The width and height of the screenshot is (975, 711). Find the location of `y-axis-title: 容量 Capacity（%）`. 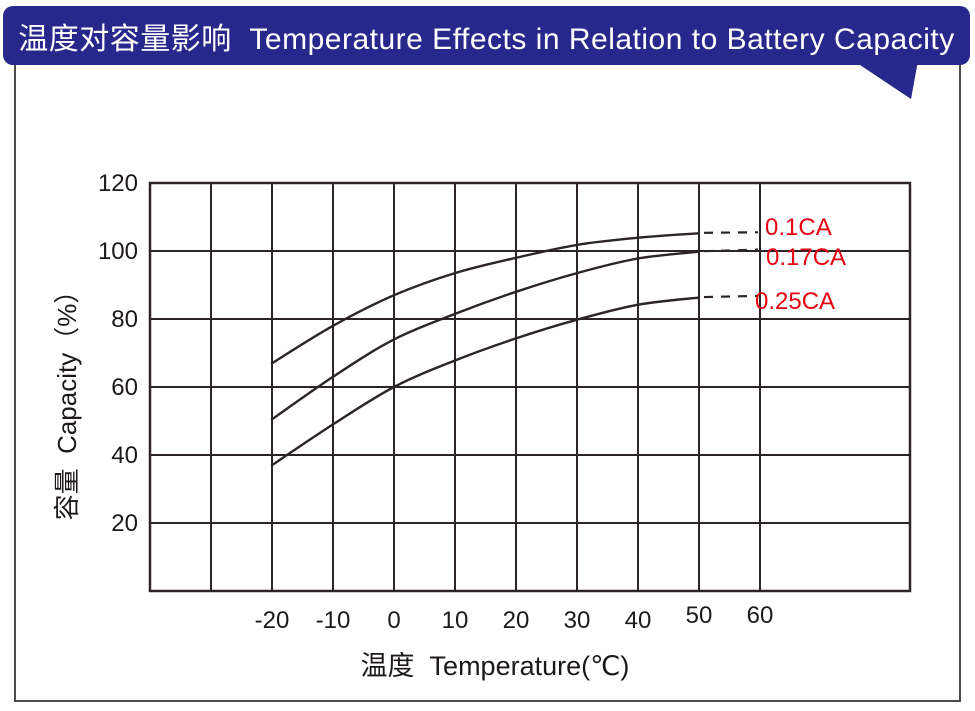

y-axis-title: 容量 Capacity（%） is located at coordinates (67, 399).